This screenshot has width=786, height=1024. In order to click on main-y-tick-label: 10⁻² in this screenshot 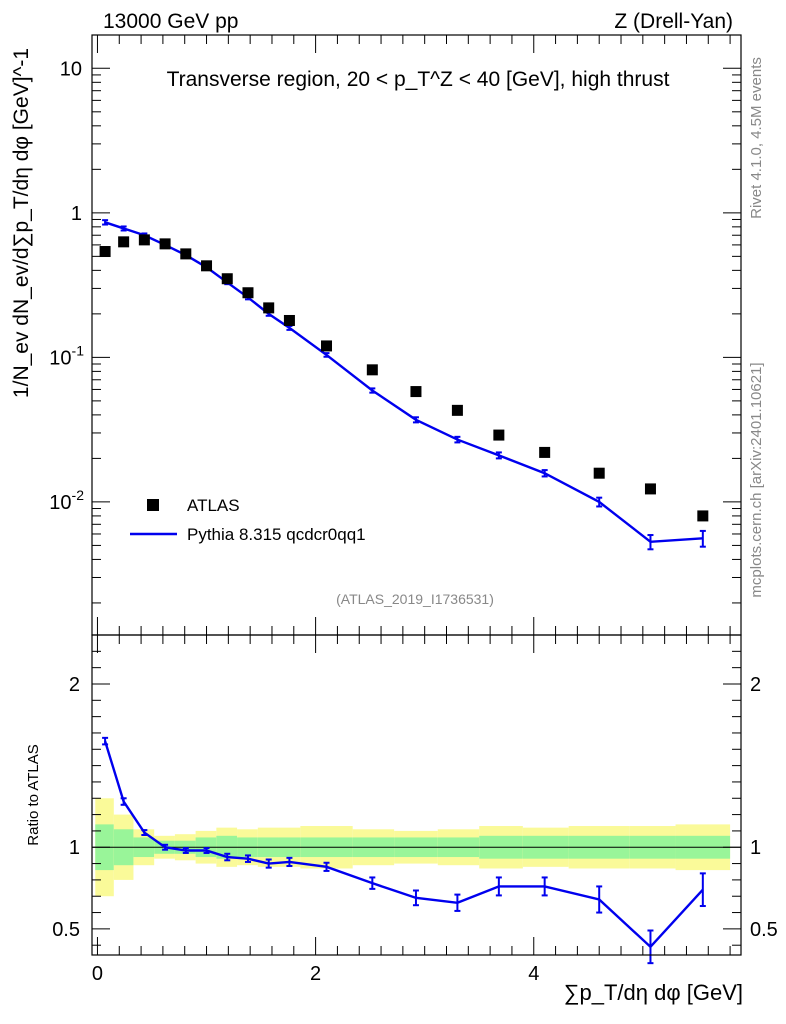, I will do `click(66, 500)`.